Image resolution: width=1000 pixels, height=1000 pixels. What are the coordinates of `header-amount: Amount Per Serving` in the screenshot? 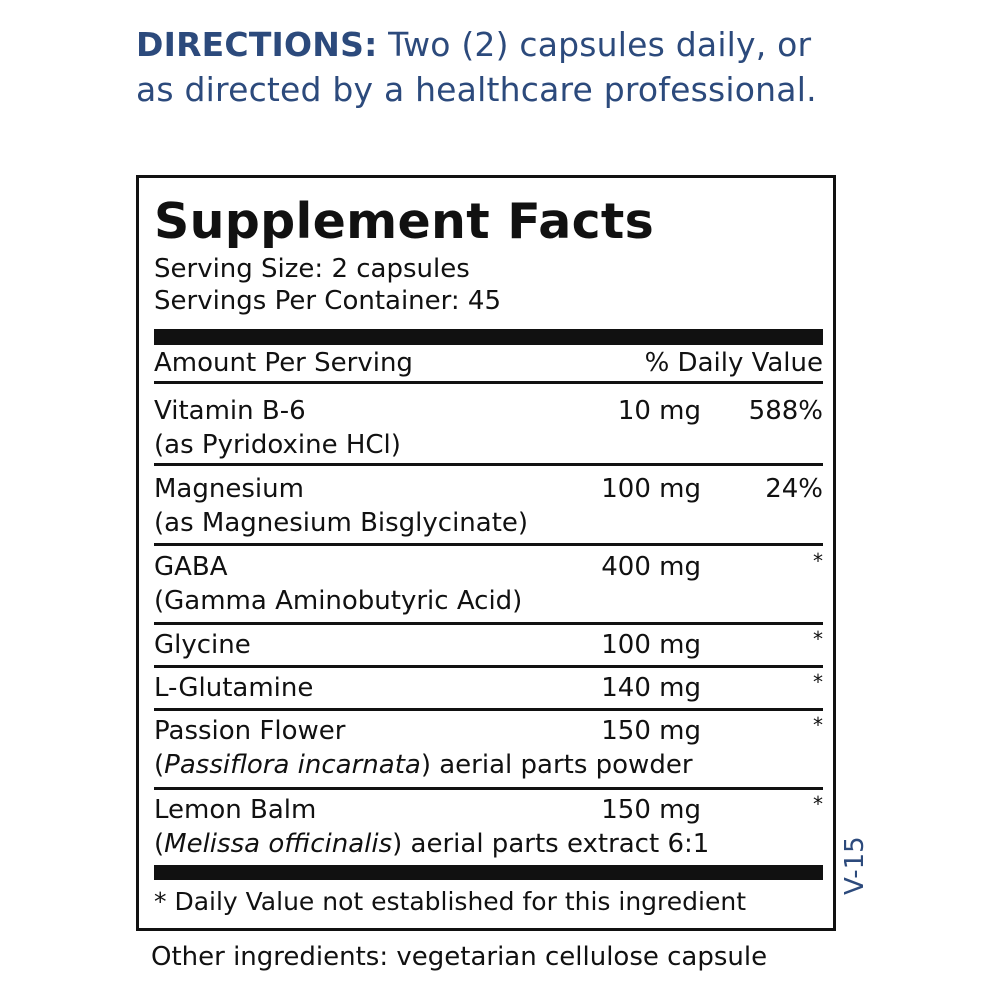 It's located at (283, 363).